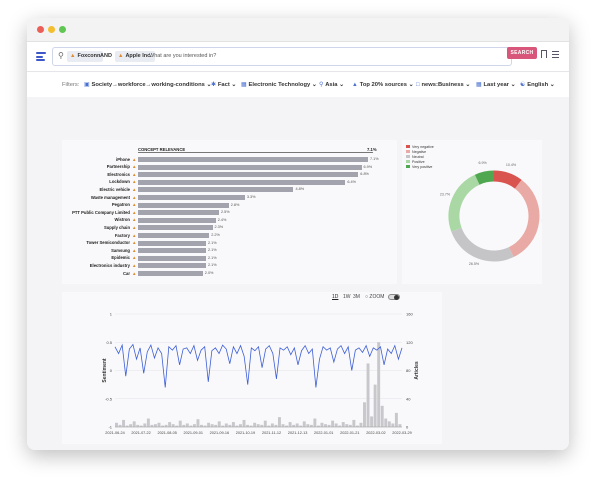 The height and width of the screenshot is (485, 595). What do you see at coordinates (418, 161) in the screenshot?
I see `legend-label: Positive` at bounding box center [418, 161].